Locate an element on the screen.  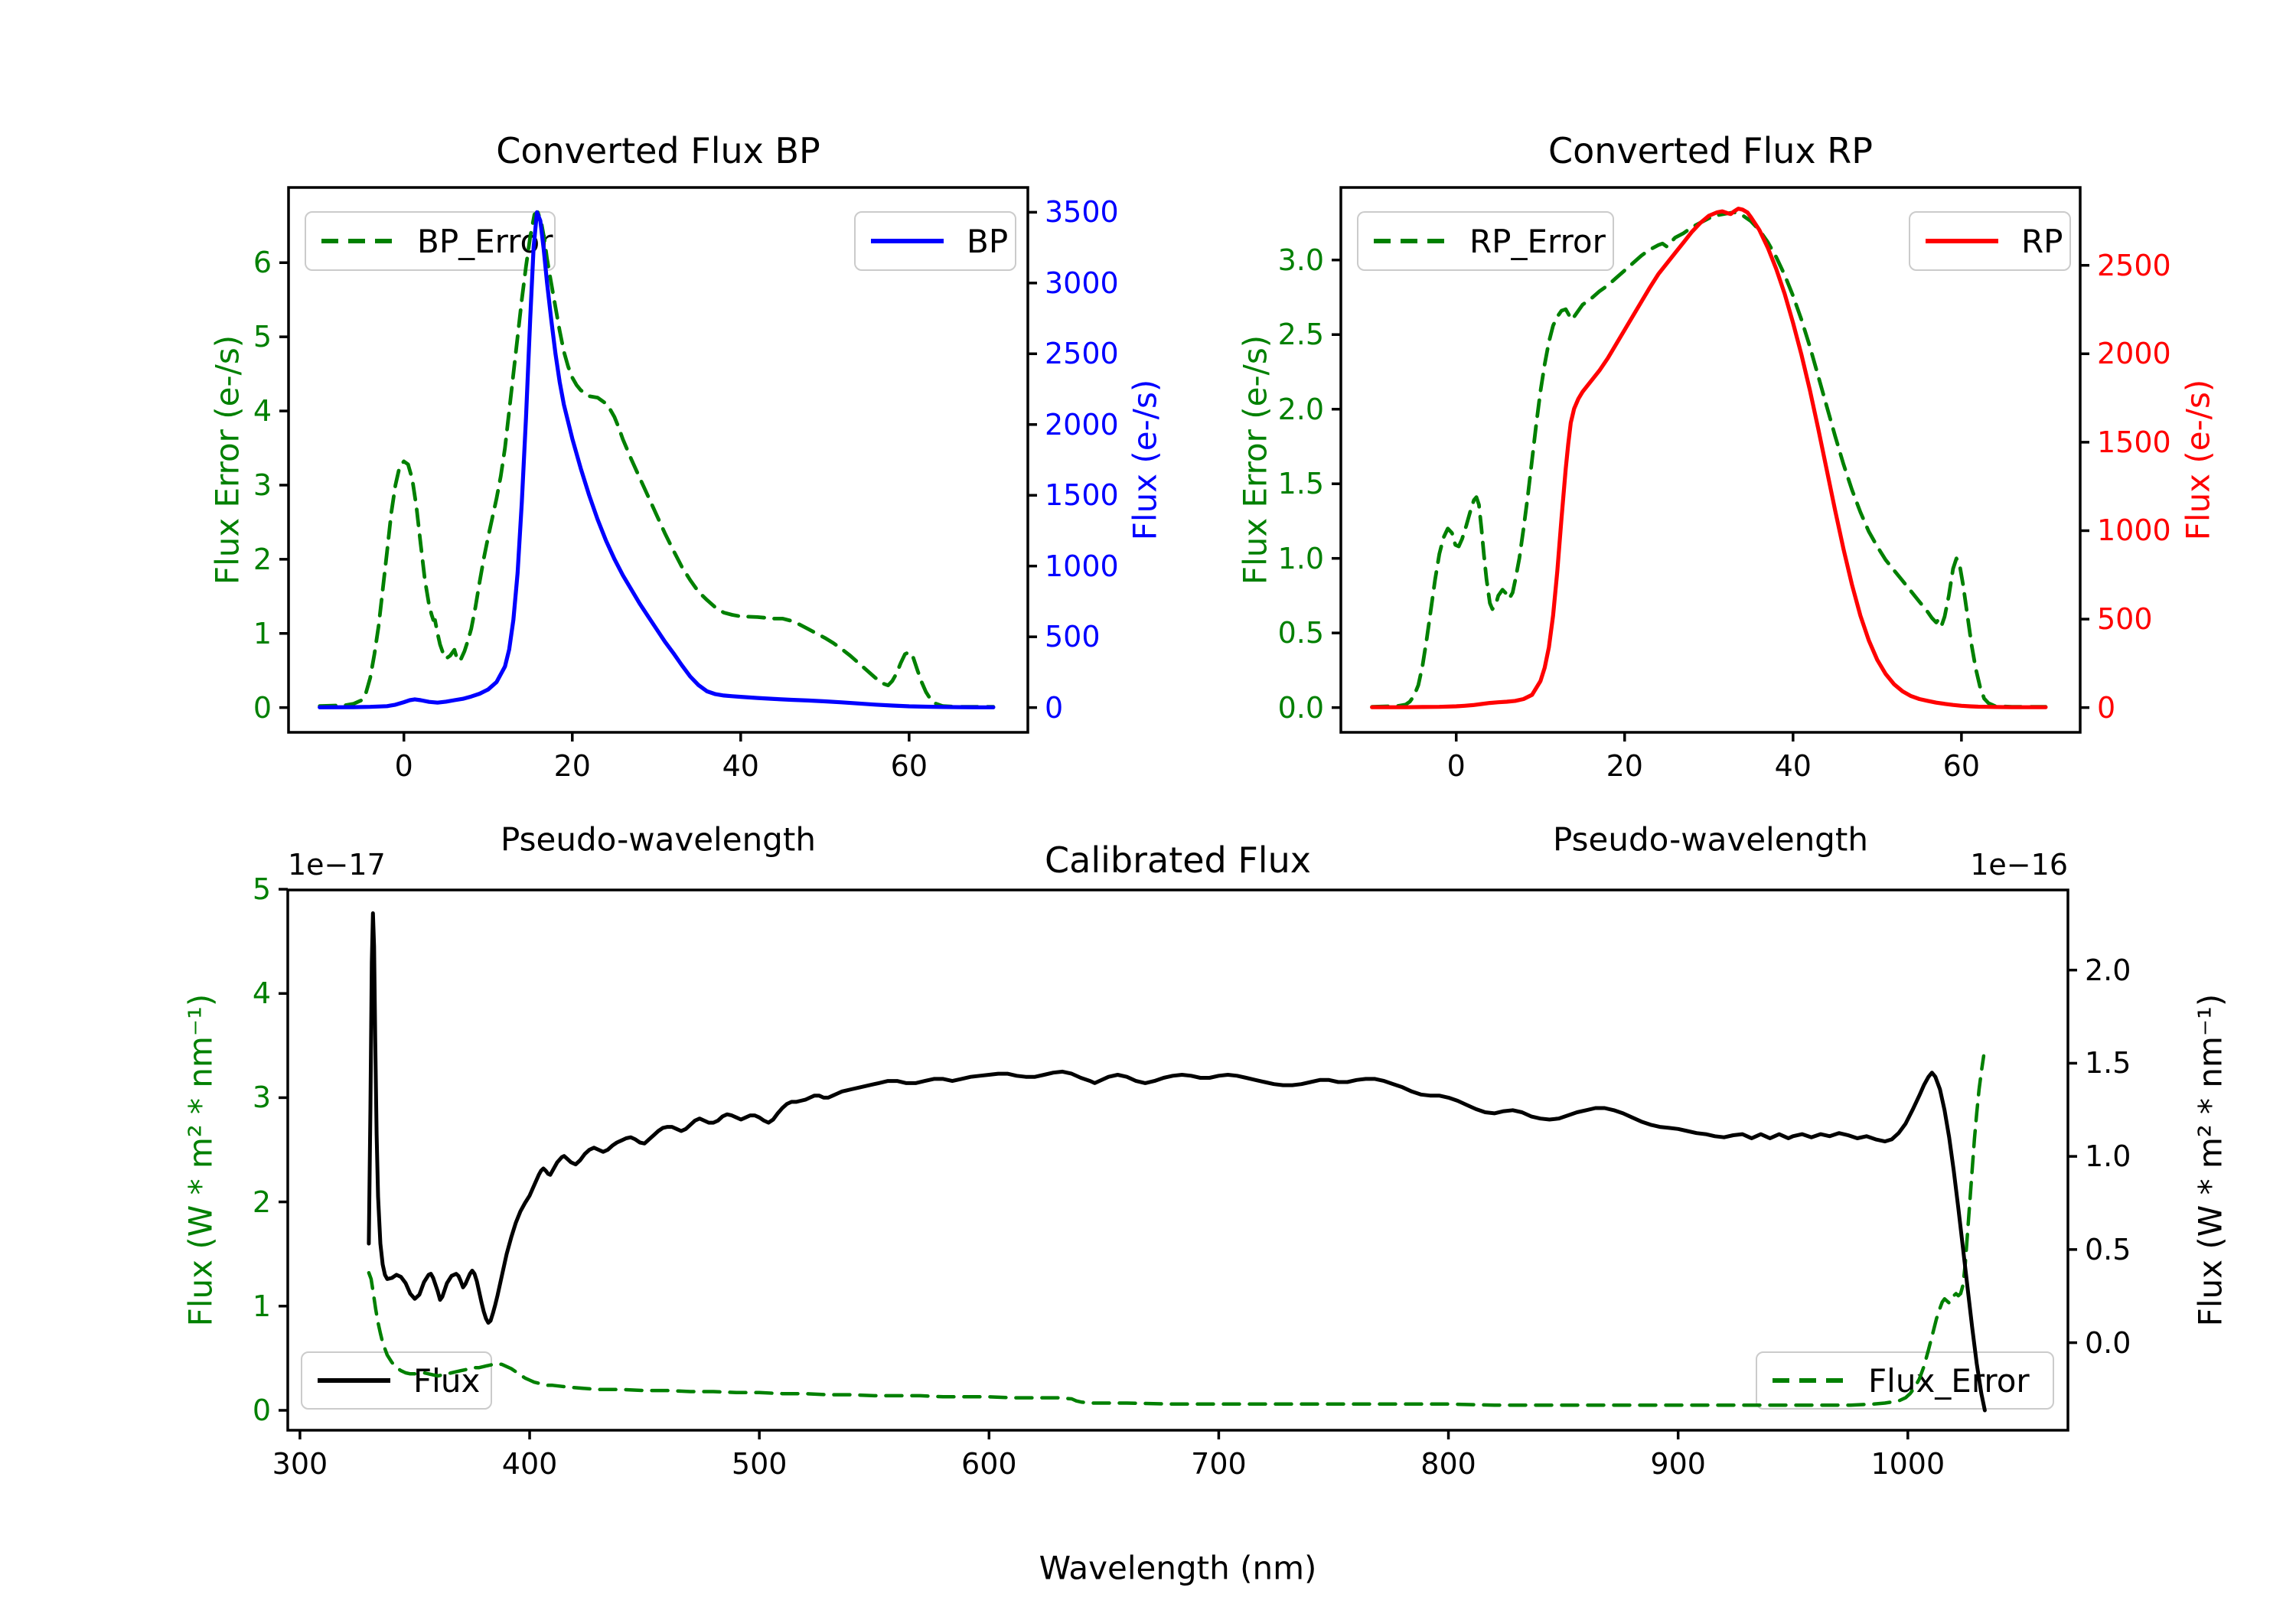
cal-right-ytick-label: 2.0 is located at coordinates (2108, 970).